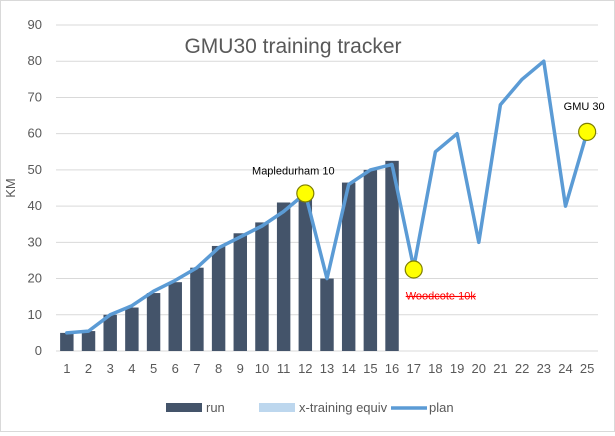 This screenshot has height=436, width=615. I want to click on x-tick-label: 6, so click(175, 368).